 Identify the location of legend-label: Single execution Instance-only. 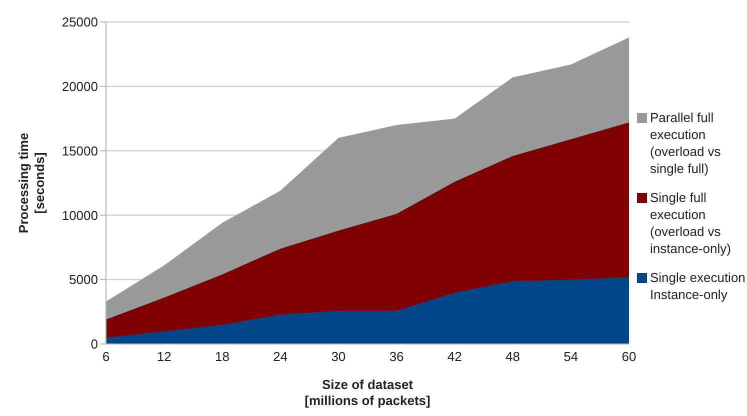
(698, 286).